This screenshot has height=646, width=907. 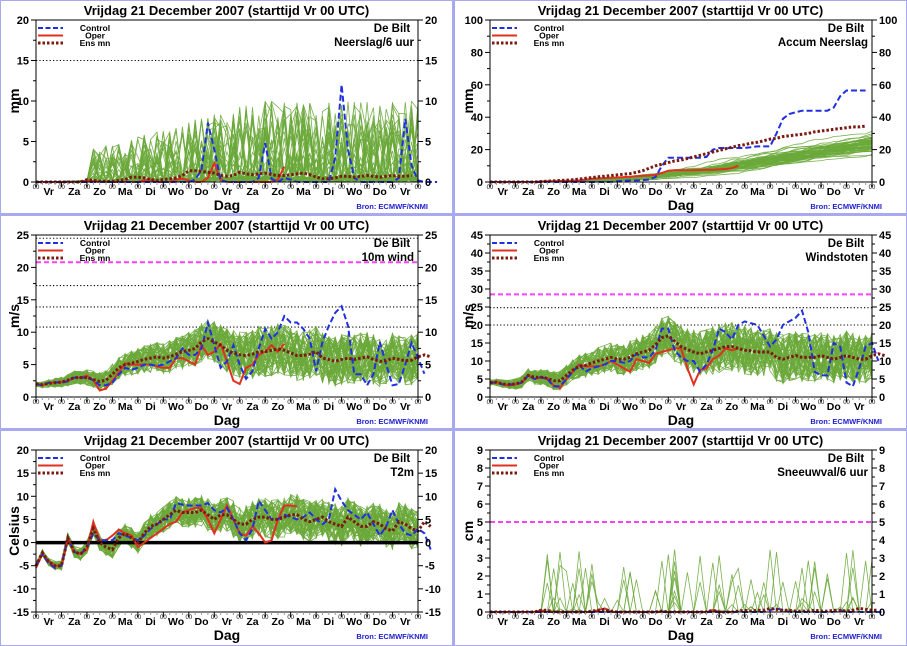 What do you see at coordinates (885, 272) in the screenshot?
I see `y-tick-label: 35` at bounding box center [885, 272].